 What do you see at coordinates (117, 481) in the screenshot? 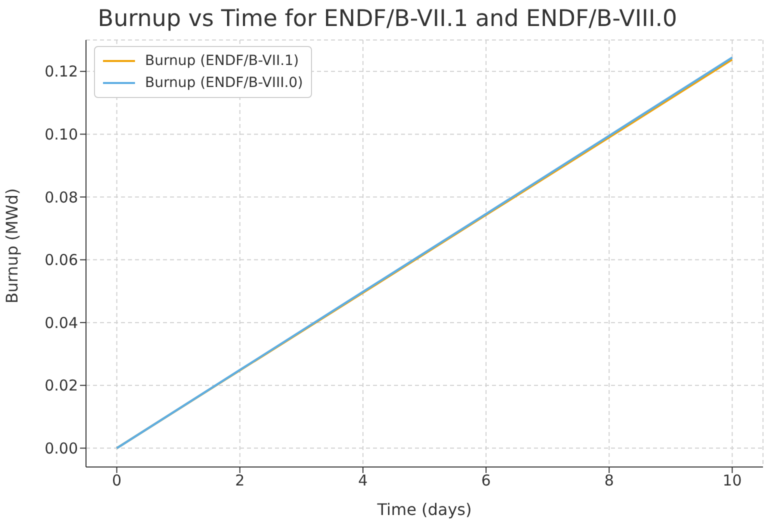
I see `x-tick-label: 0` at bounding box center [117, 481].